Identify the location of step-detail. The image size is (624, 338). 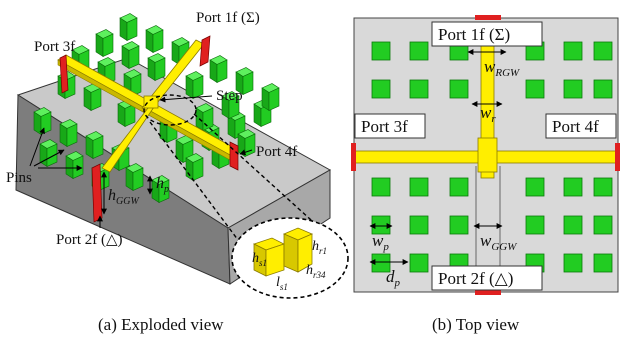
(283, 252).